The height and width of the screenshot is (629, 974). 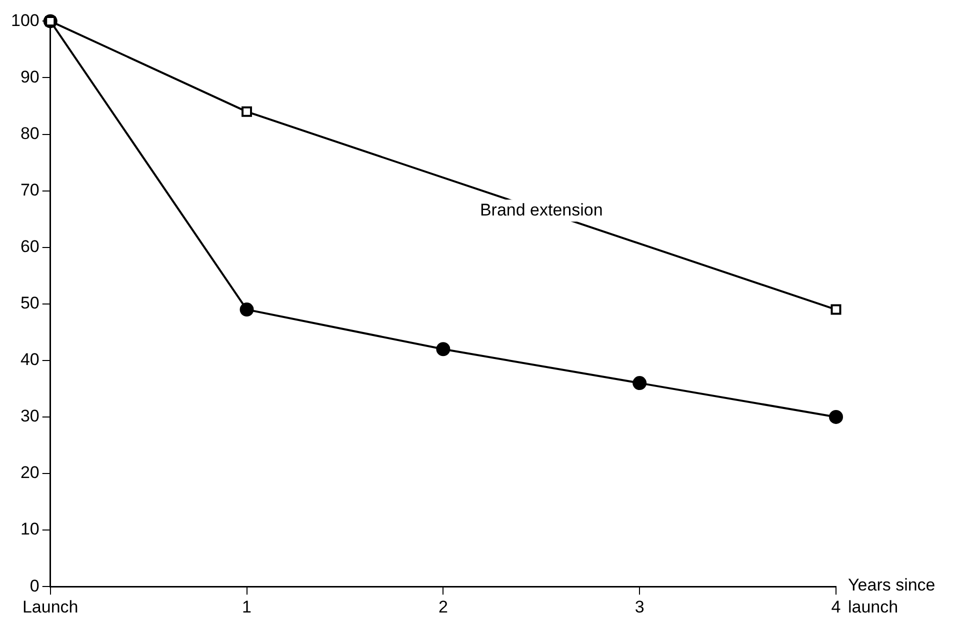 I want to click on series-label: Brand extension, so click(x=541, y=210).